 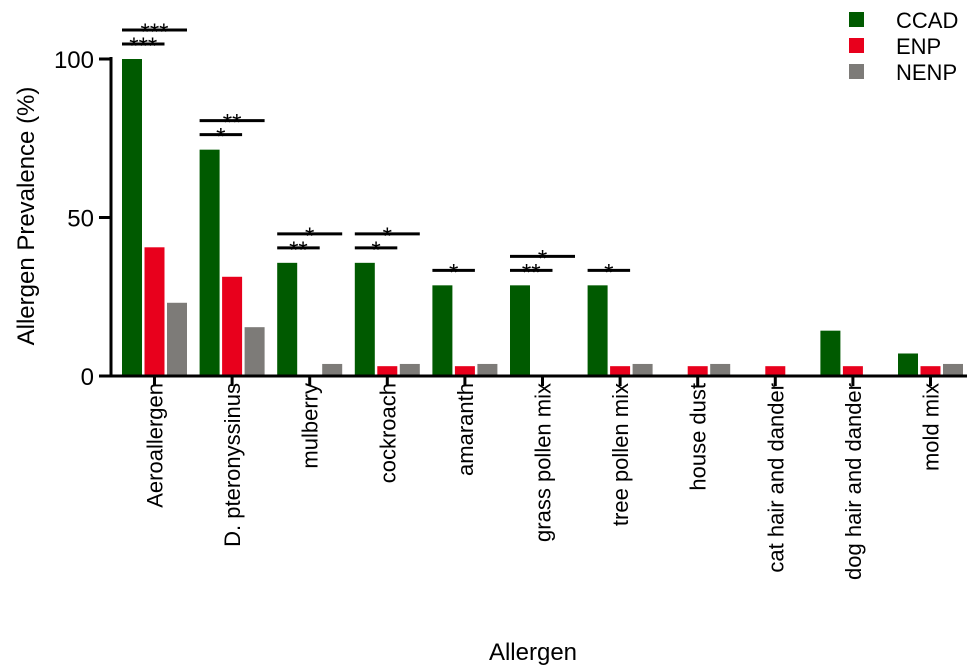 What do you see at coordinates (87, 377) in the screenshot?
I see `y-tick-label: 0` at bounding box center [87, 377].